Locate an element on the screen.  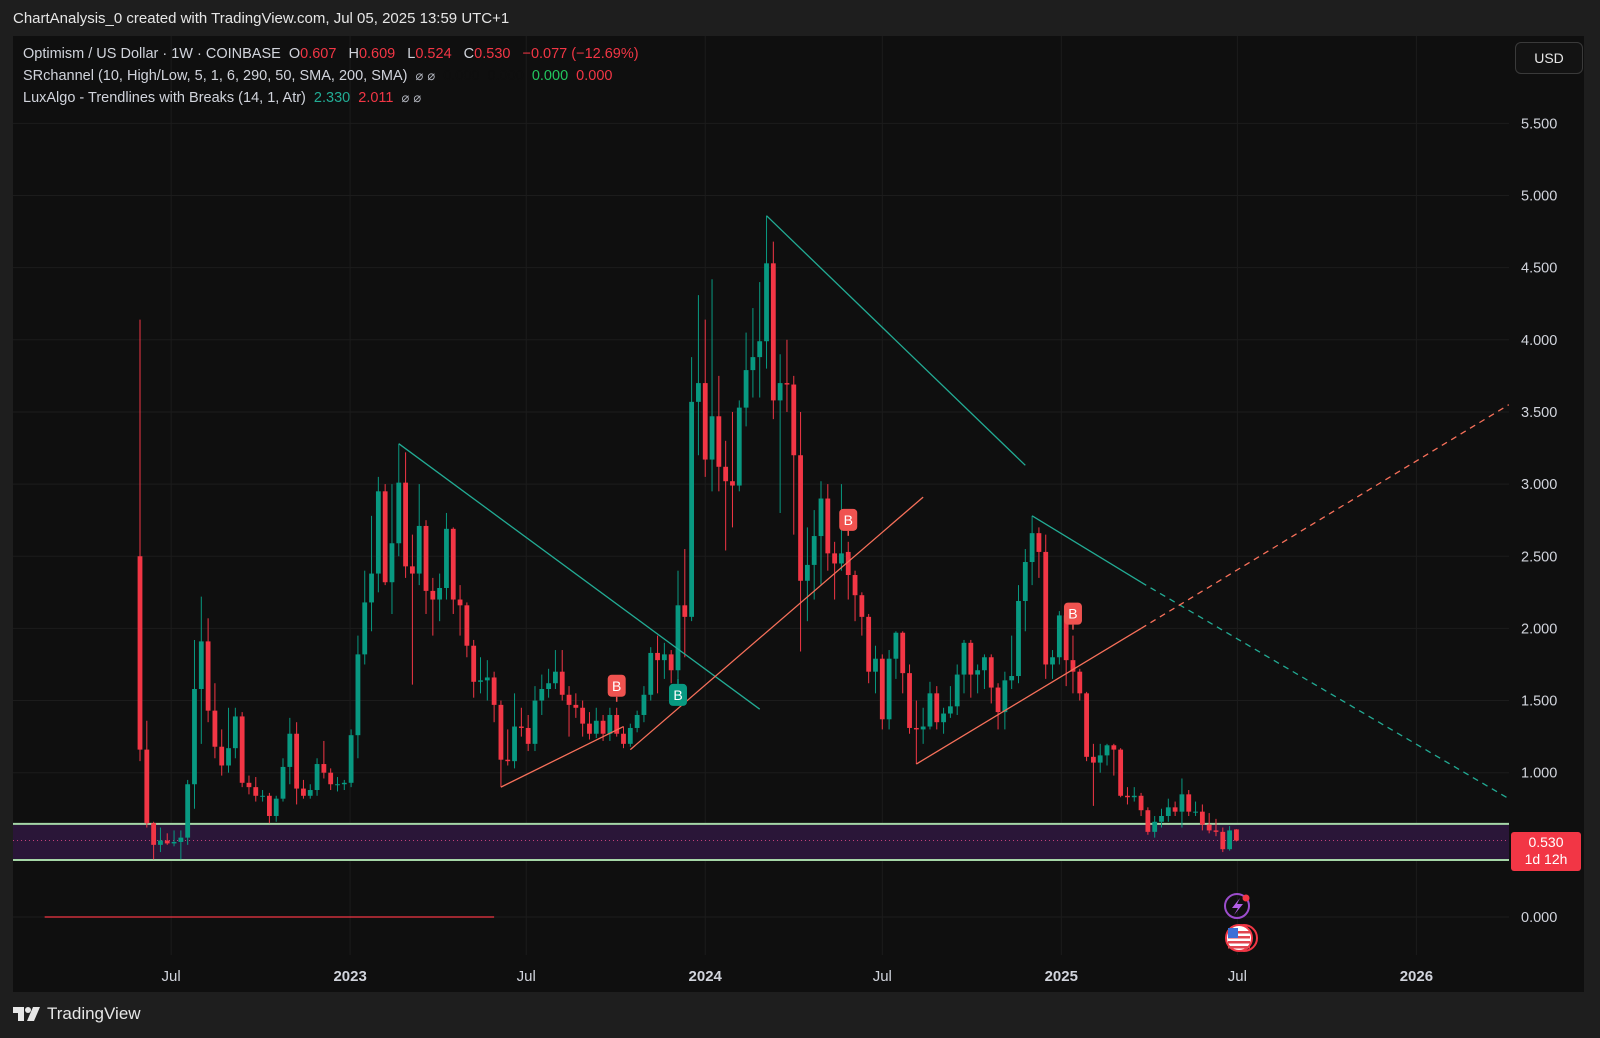
symbol-name: Optimism / US Dollar · 1W · COINBASE is located at coordinates (152, 54).